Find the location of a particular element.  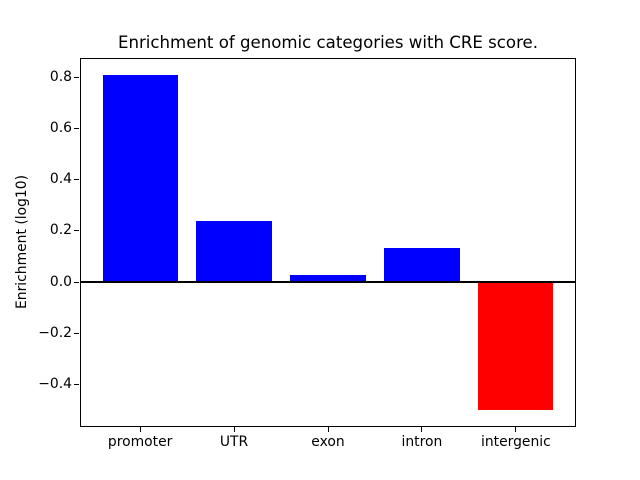

y-tick-label: −0.2 is located at coordinates (55, 332).